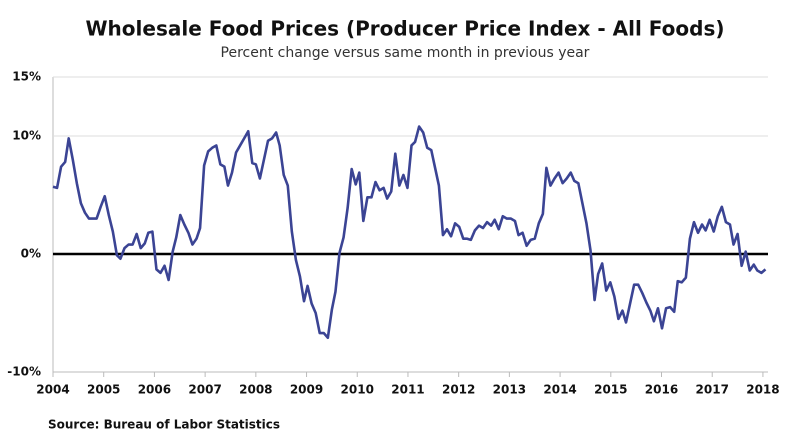 This screenshot has width=810, height=438. Describe the element at coordinates (357, 390) in the screenshot. I see `x-tick-label: 2010` at that location.